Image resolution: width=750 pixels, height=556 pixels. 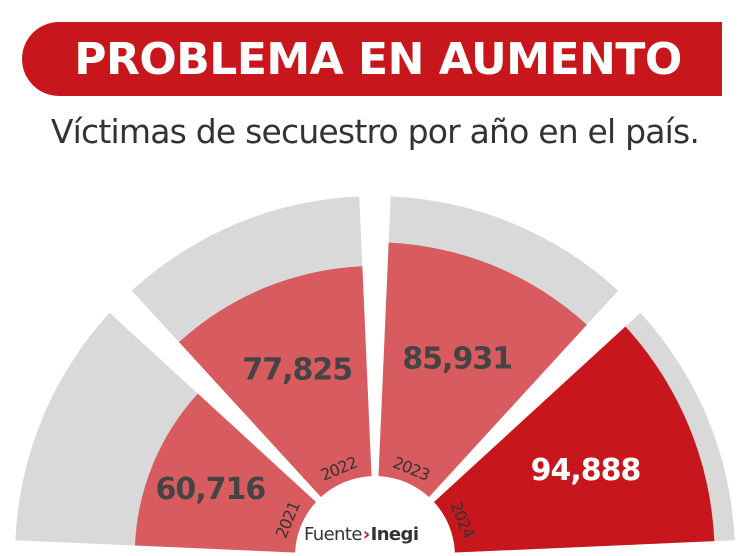 I want to click on value-label-2022: 77,825, so click(x=297, y=369).